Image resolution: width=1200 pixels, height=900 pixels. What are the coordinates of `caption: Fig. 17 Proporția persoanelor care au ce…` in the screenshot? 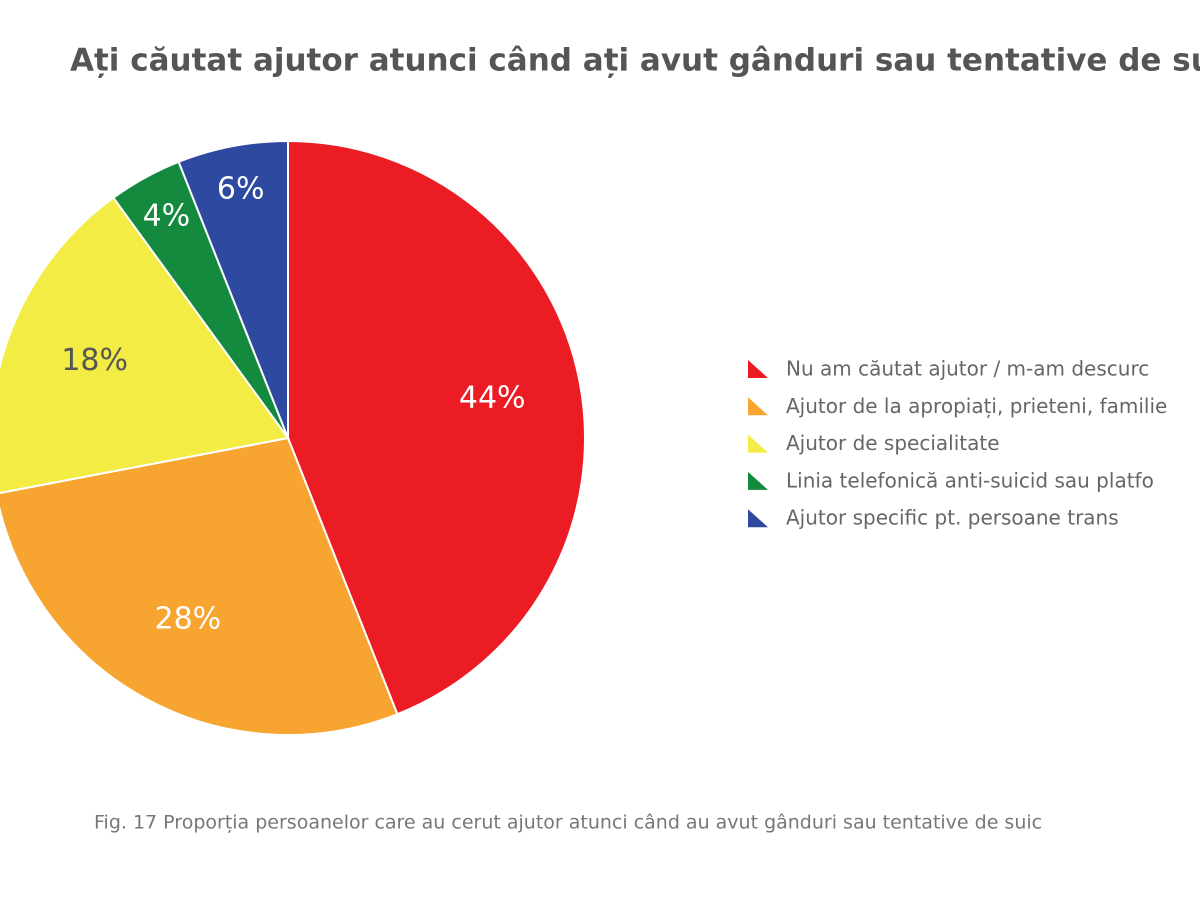 It's located at (568, 823).